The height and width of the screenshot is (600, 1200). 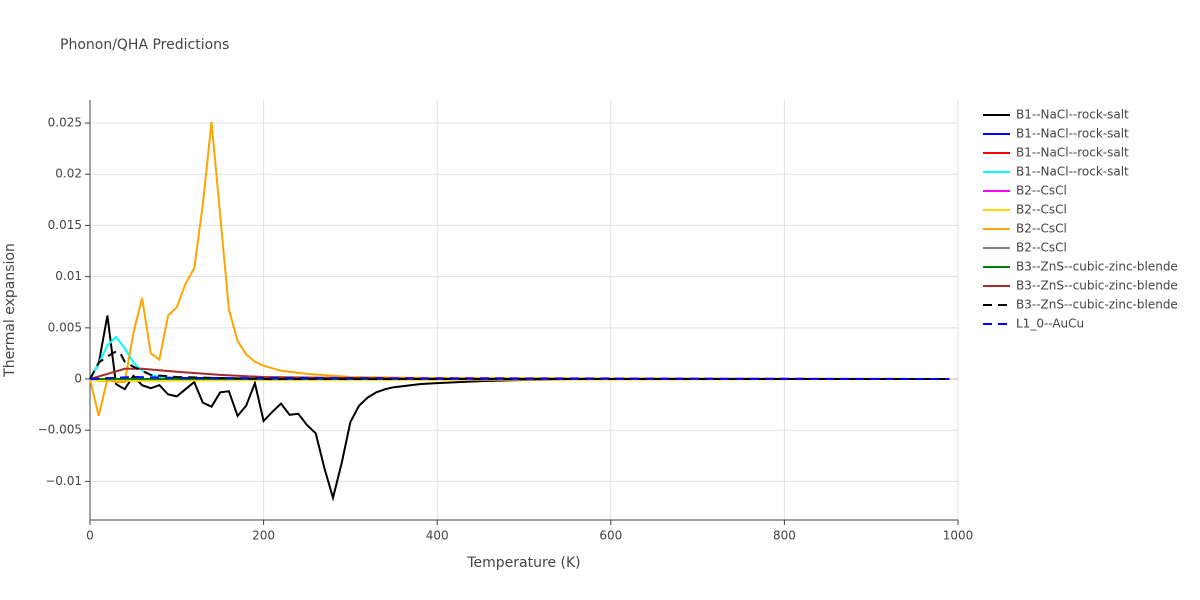 What do you see at coordinates (1050, 324) in the screenshot?
I see `legend-label: L1_0--AuCu` at bounding box center [1050, 324].